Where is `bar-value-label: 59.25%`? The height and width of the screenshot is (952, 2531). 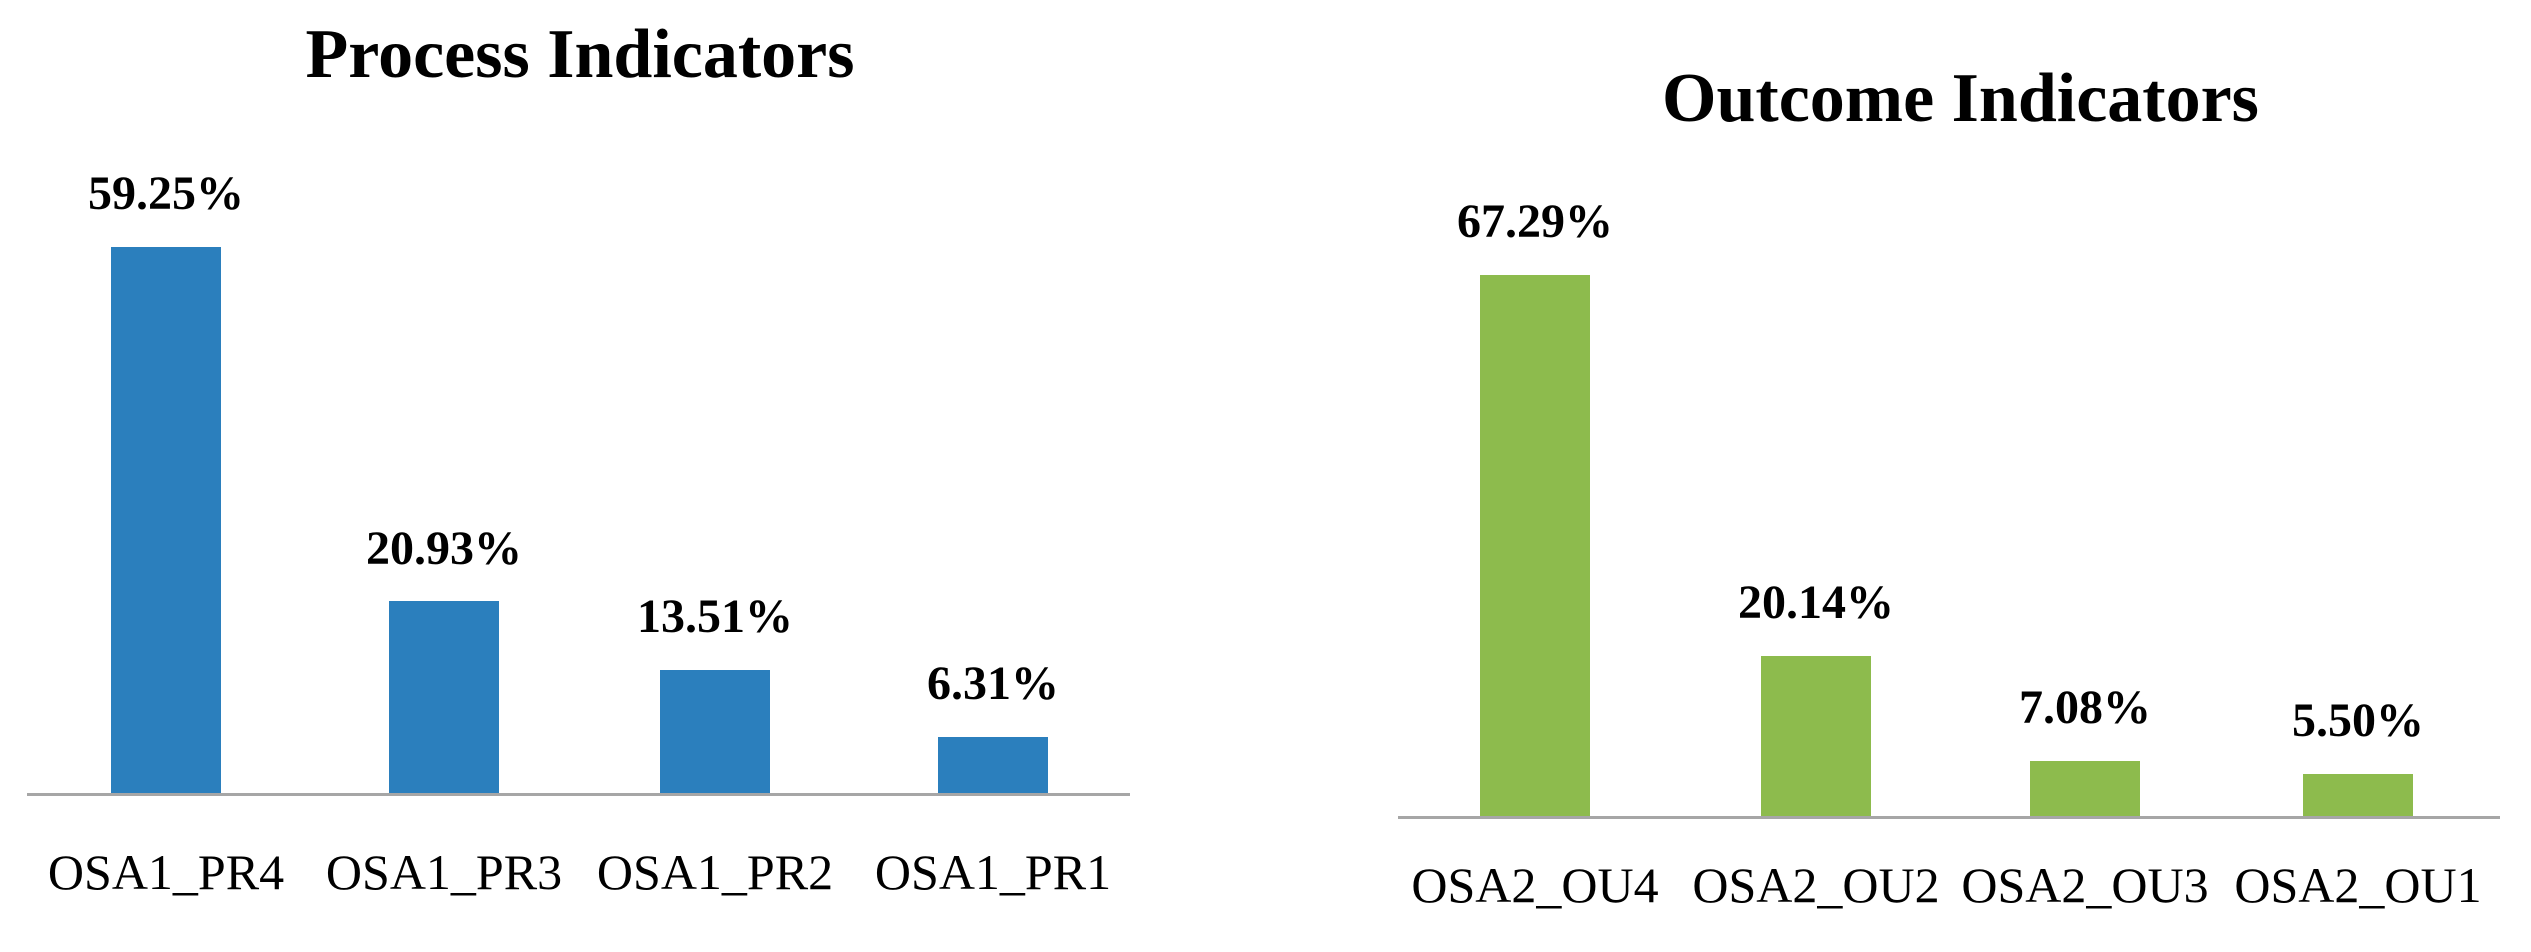 bar-value-label: 59.25% is located at coordinates (166, 194).